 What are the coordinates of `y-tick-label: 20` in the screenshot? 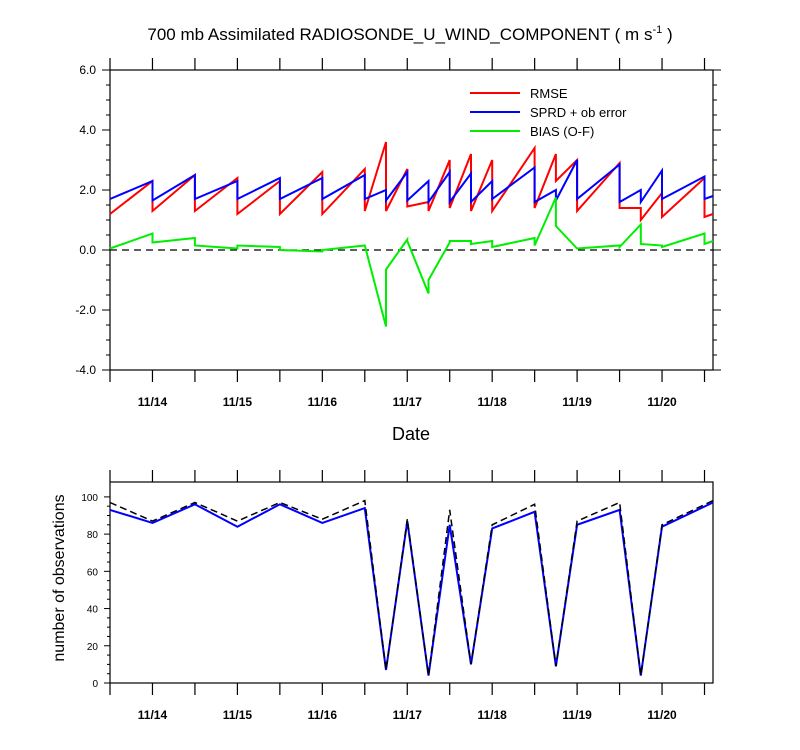 It's located at (93, 647).